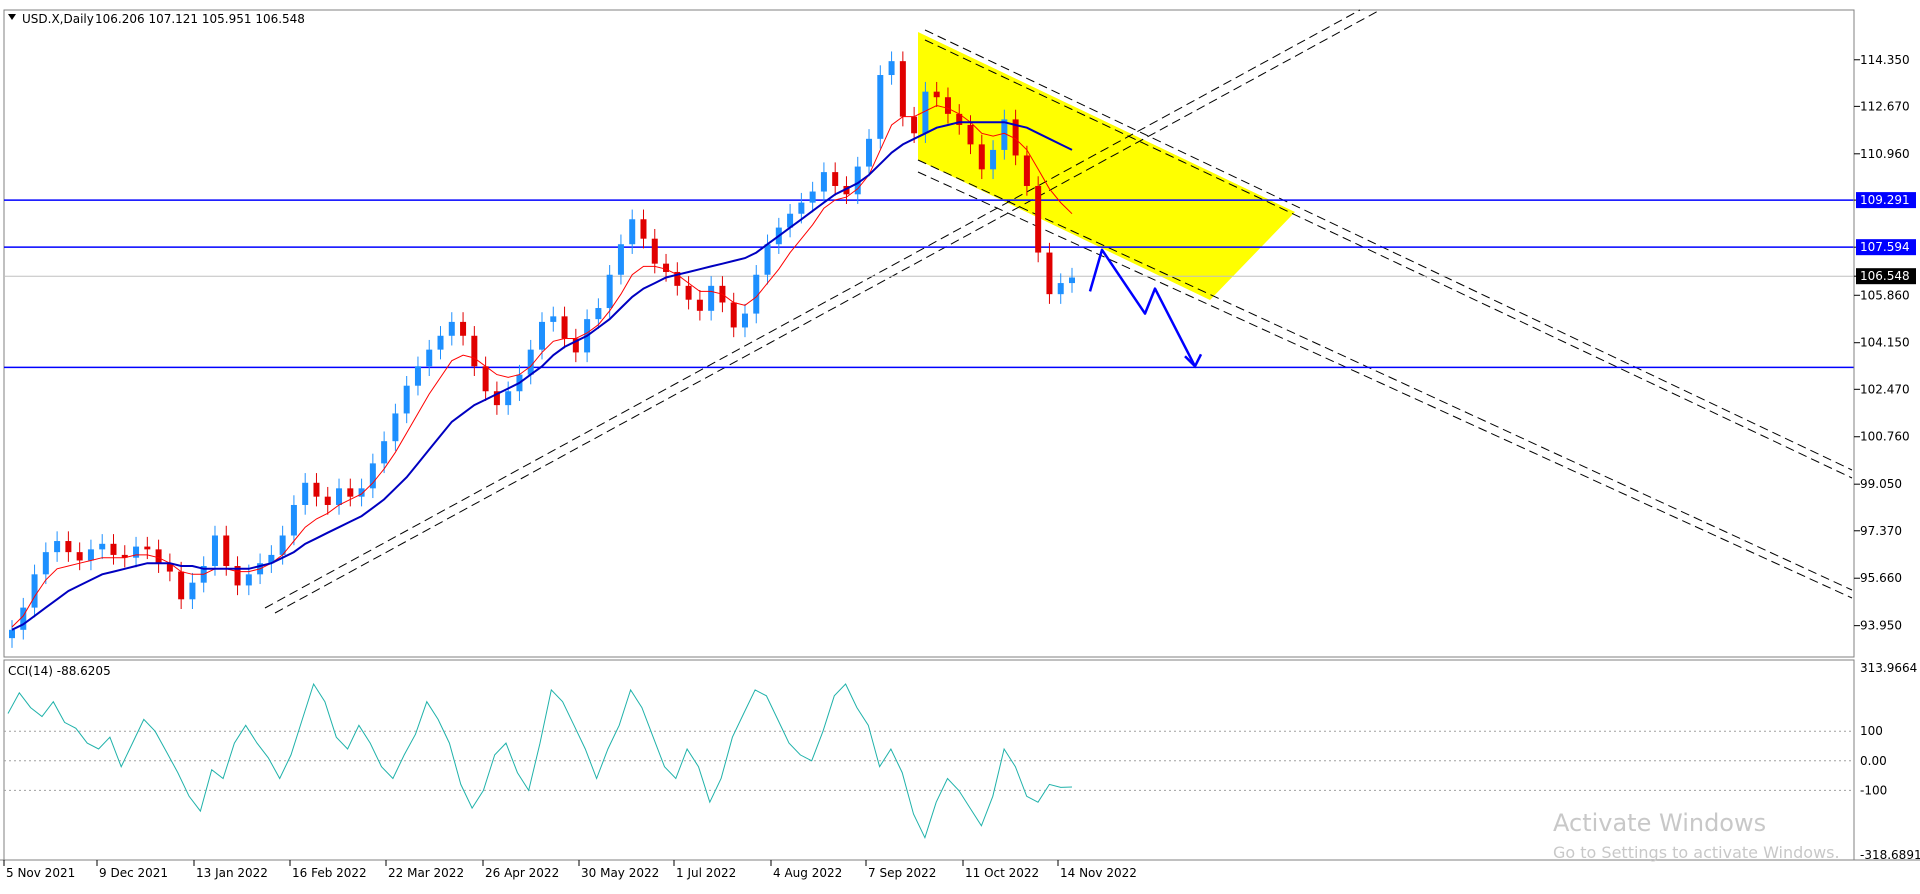 This screenshot has width=1920, height=894. Describe the element at coordinates (329, 873) in the screenshot. I see `time-tick-label: 16 Feb 2022` at that location.